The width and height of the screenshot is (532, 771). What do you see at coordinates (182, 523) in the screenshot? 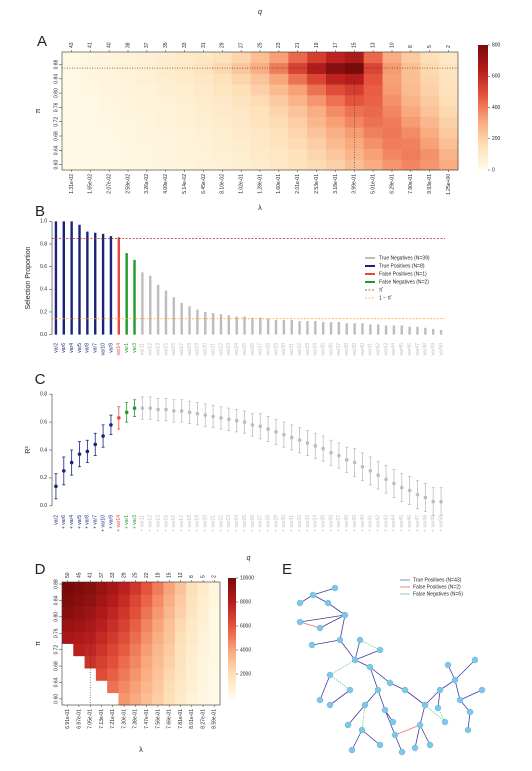
I see `x-tick-label: + var17` at bounding box center [182, 523].